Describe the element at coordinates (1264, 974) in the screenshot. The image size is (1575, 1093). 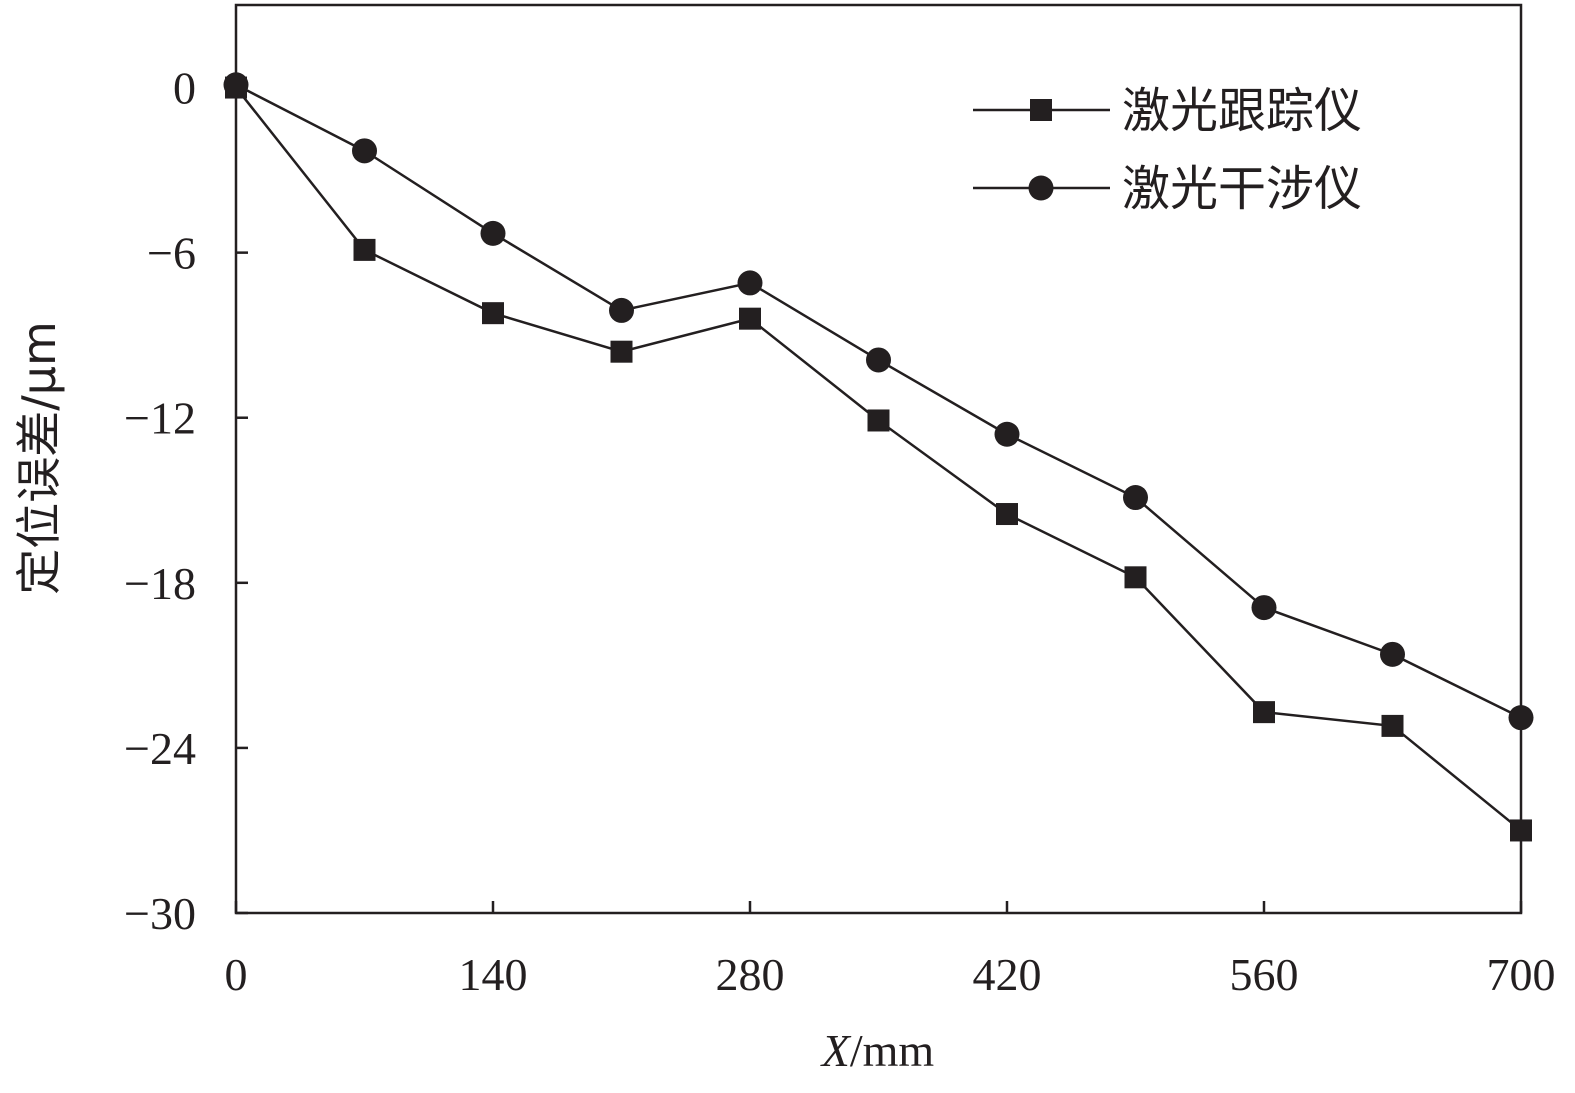
I see `x-tick-label: 560` at that location.